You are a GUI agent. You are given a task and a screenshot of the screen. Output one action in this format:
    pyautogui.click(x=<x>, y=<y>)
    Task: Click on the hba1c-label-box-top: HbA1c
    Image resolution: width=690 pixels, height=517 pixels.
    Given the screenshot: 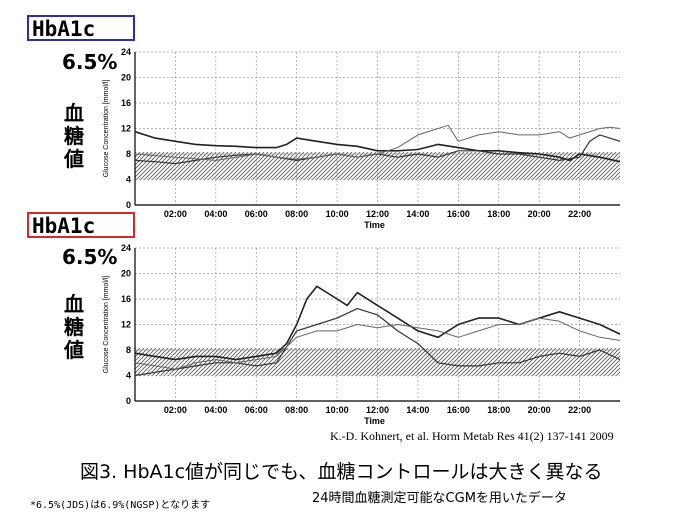 What is the action you would take?
    pyautogui.click(x=81, y=28)
    